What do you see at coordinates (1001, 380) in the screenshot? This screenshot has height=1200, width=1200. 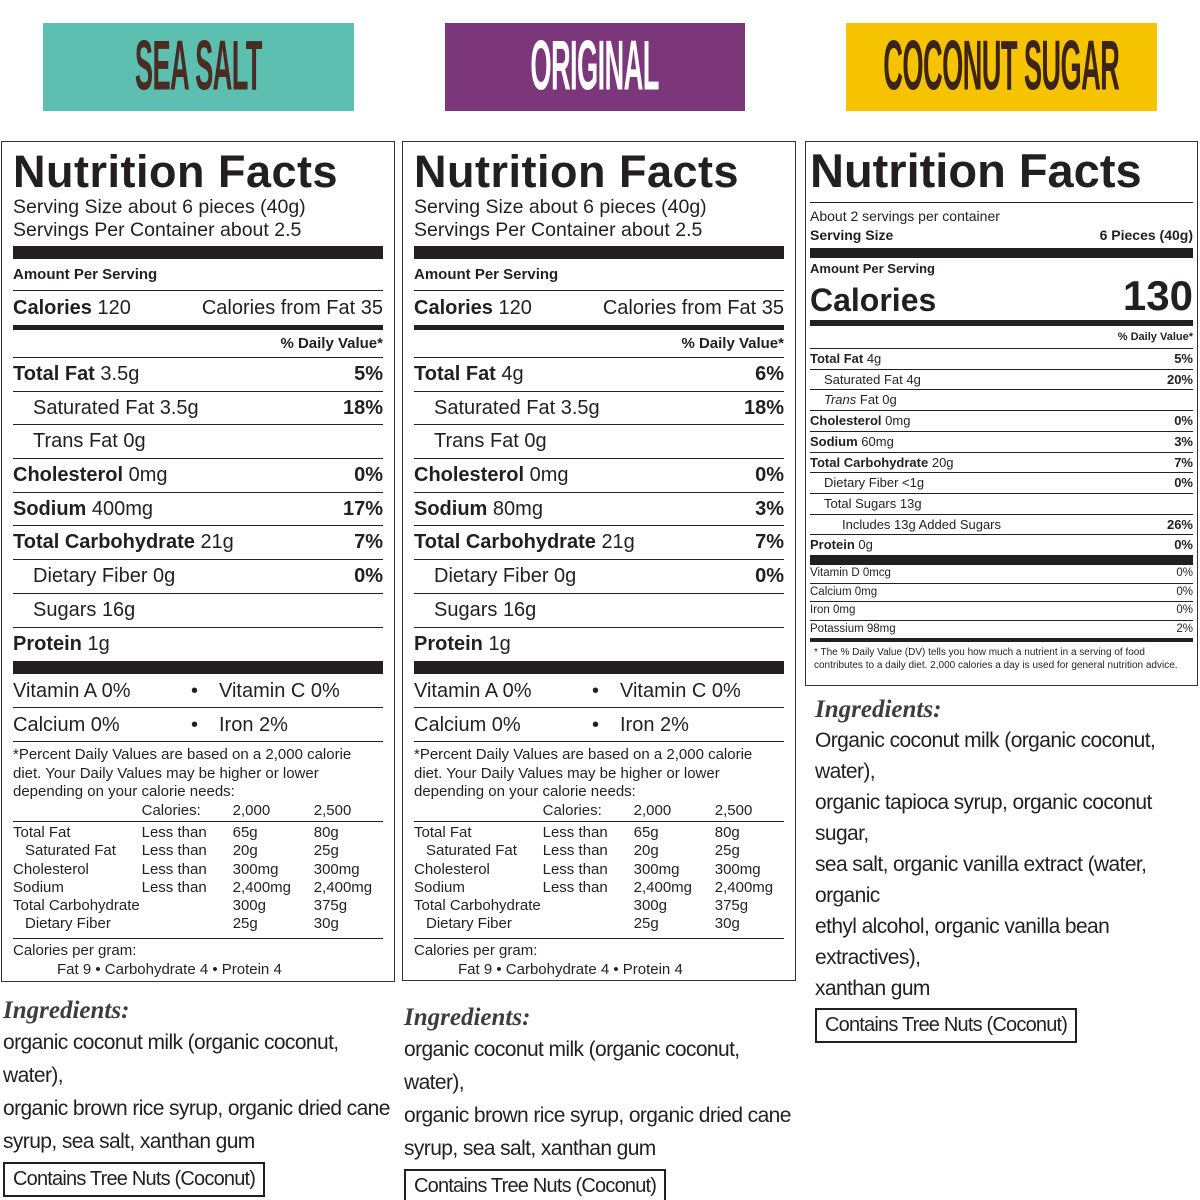 I see `nutrient-row: Saturated Fat 4g 20%` at bounding box center [1001, 380].